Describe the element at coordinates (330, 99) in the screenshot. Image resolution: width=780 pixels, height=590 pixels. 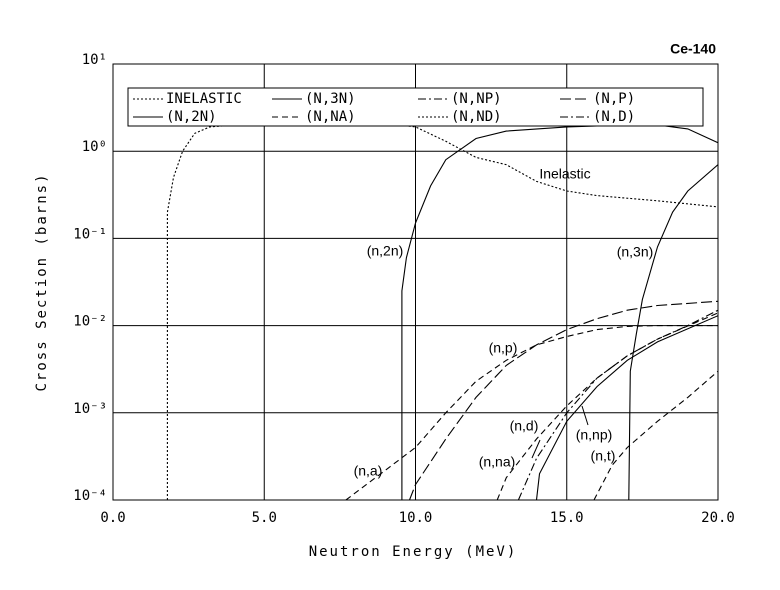
I see `legend-label: (N,3N)` at that location.